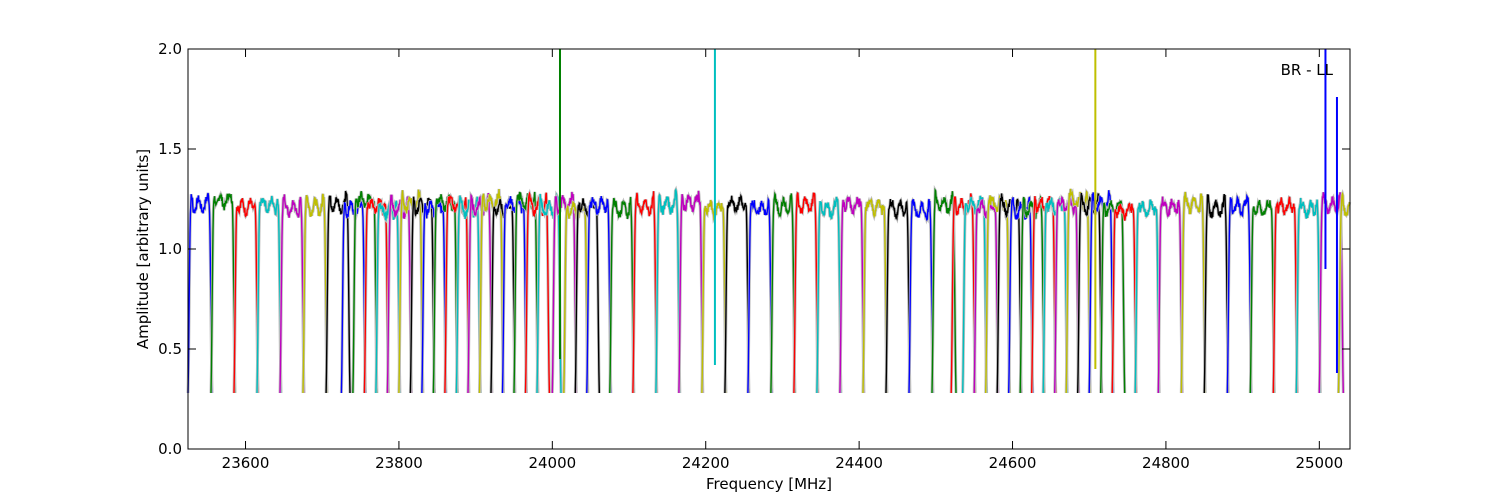  I want to click on y-axis-label: Amplitude [arbitrary units], so click(143, 249).